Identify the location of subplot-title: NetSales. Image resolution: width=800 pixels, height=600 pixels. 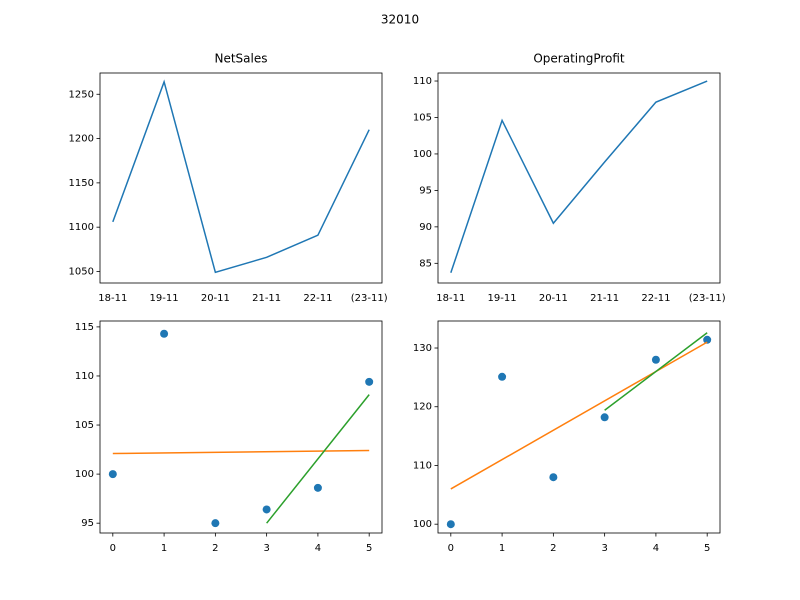
(240, 59).